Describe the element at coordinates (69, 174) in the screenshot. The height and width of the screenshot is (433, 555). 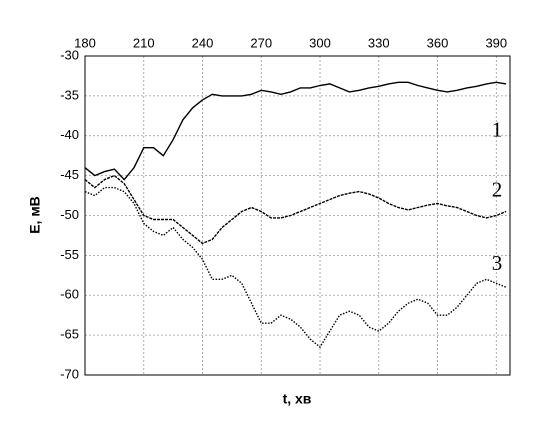
I see `y-tick-label: -45` at that location.